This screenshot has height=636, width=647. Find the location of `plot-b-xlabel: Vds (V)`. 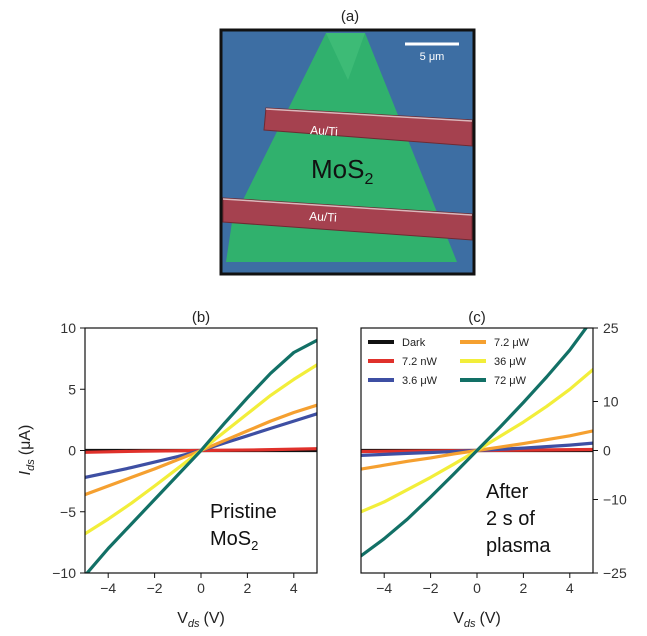

plot-b-xlabel: Vds (V) is located at coordinates (201, 620).